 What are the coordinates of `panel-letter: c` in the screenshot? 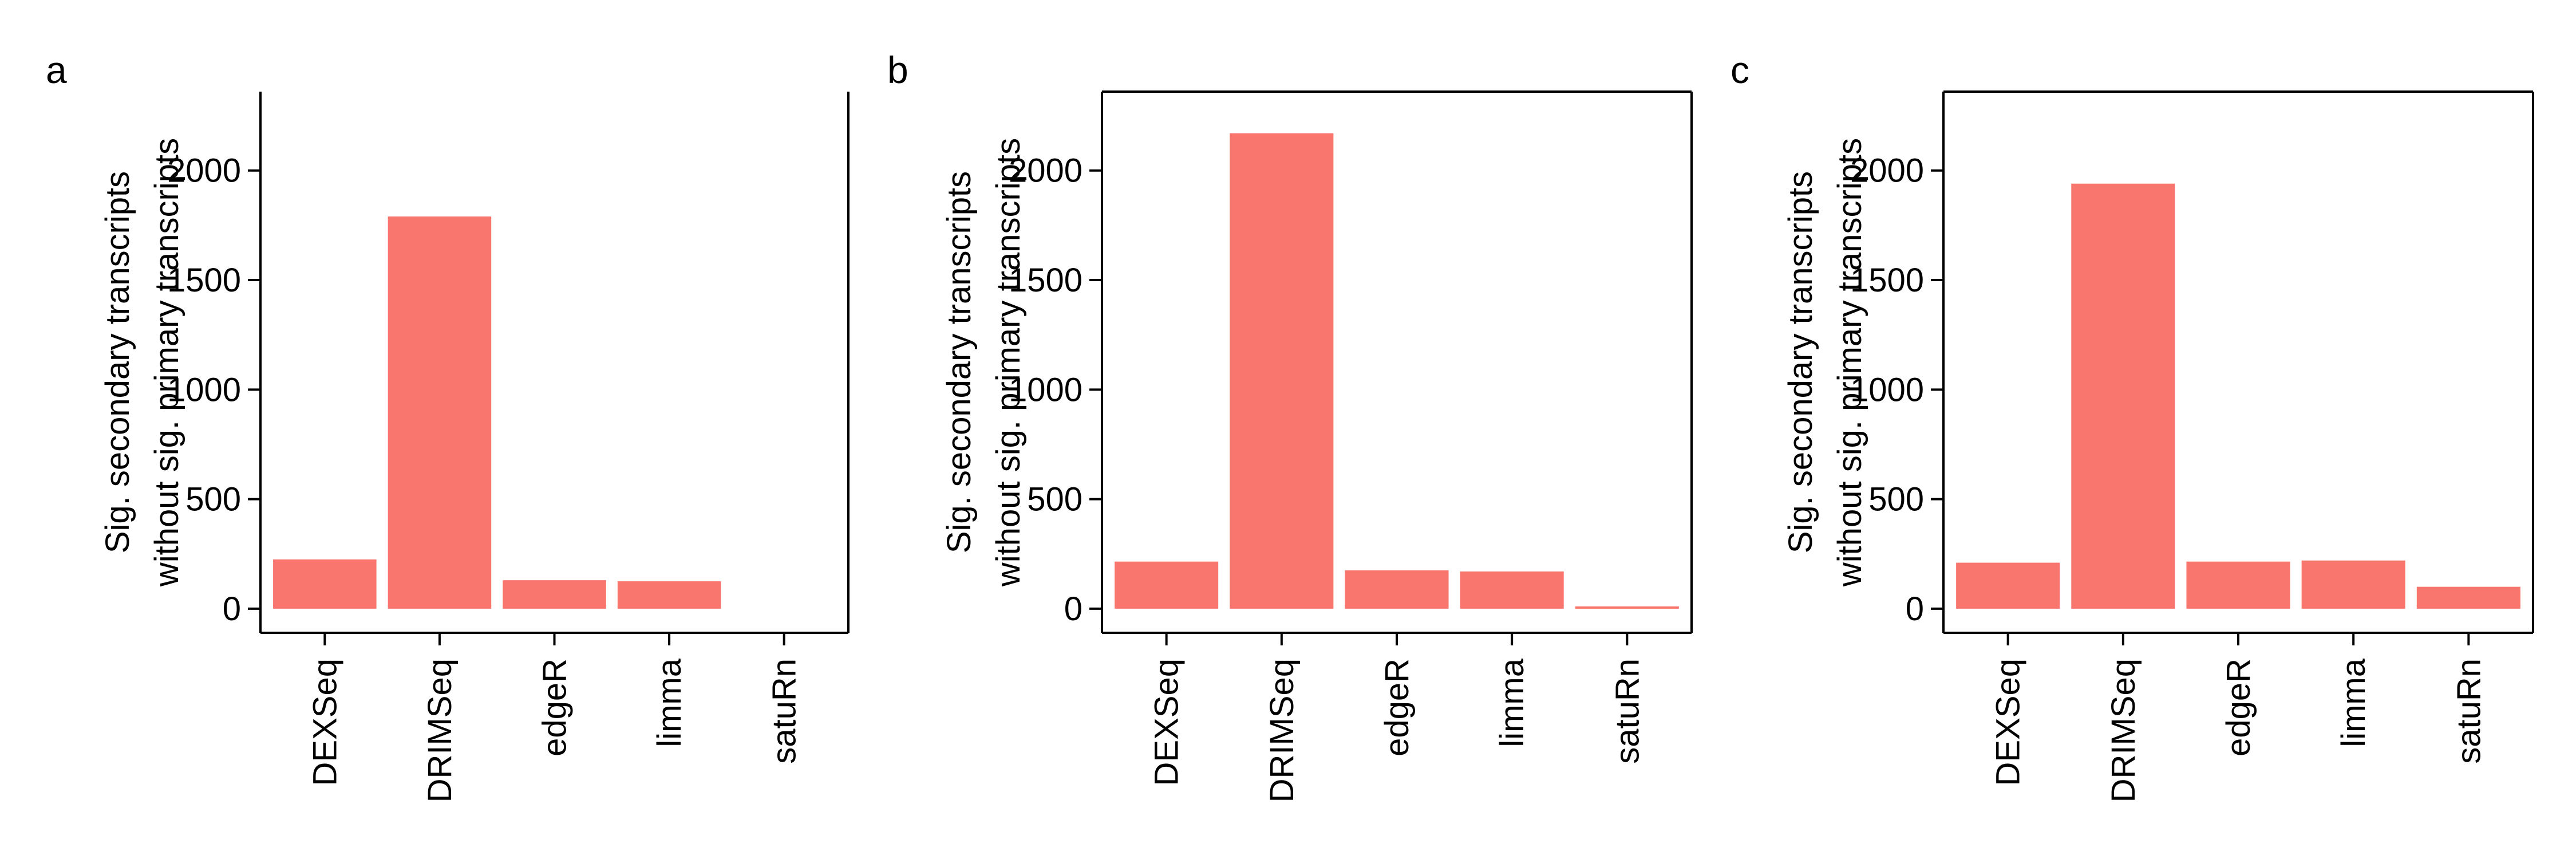 It's located at (1739, 70).